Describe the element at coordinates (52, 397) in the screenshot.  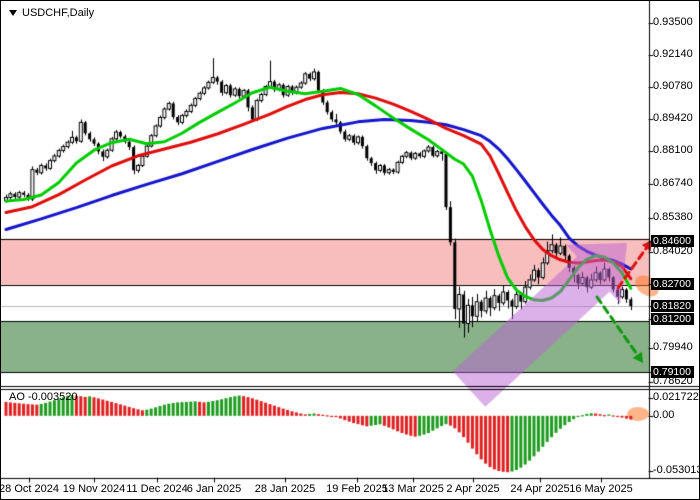
I see `ao-indicator-value: -0.003520` at that location.